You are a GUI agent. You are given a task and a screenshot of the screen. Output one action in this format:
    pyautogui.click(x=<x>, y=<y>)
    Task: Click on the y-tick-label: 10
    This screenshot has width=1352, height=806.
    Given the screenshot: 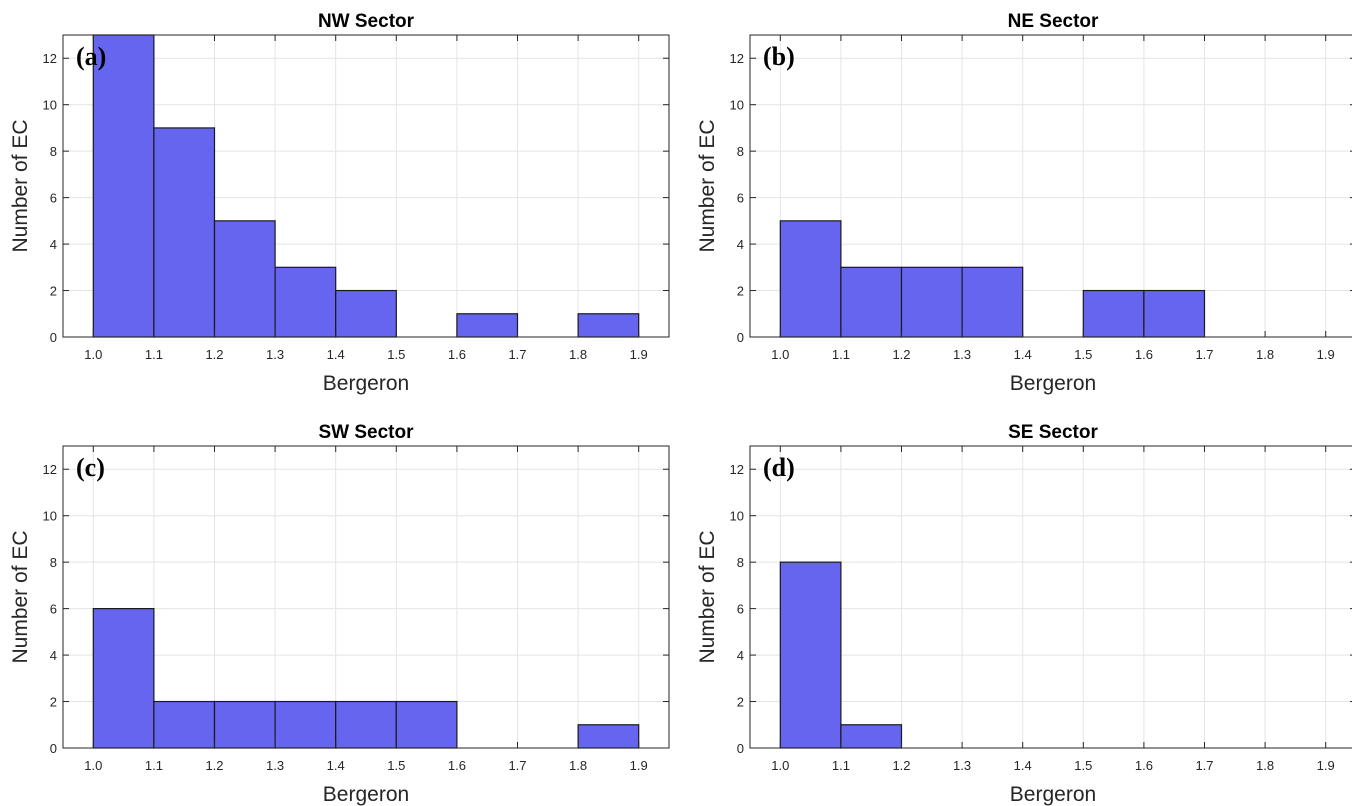 What is the action you would take?
    pyautogui.click(x=50, y=105)
    